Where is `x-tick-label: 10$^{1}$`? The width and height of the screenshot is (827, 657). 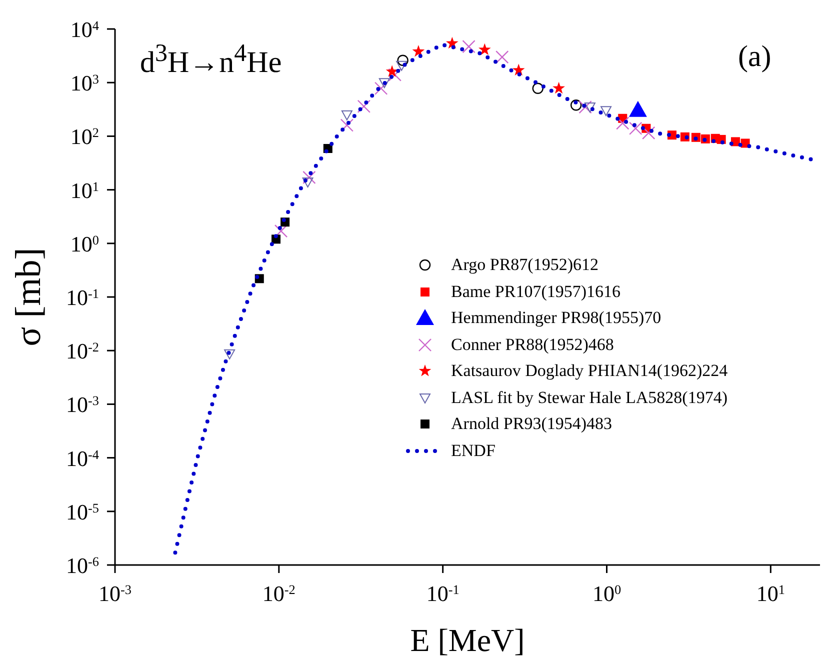 x-tick-label: 10$^{1}$ is located at coordinates (770, 593).